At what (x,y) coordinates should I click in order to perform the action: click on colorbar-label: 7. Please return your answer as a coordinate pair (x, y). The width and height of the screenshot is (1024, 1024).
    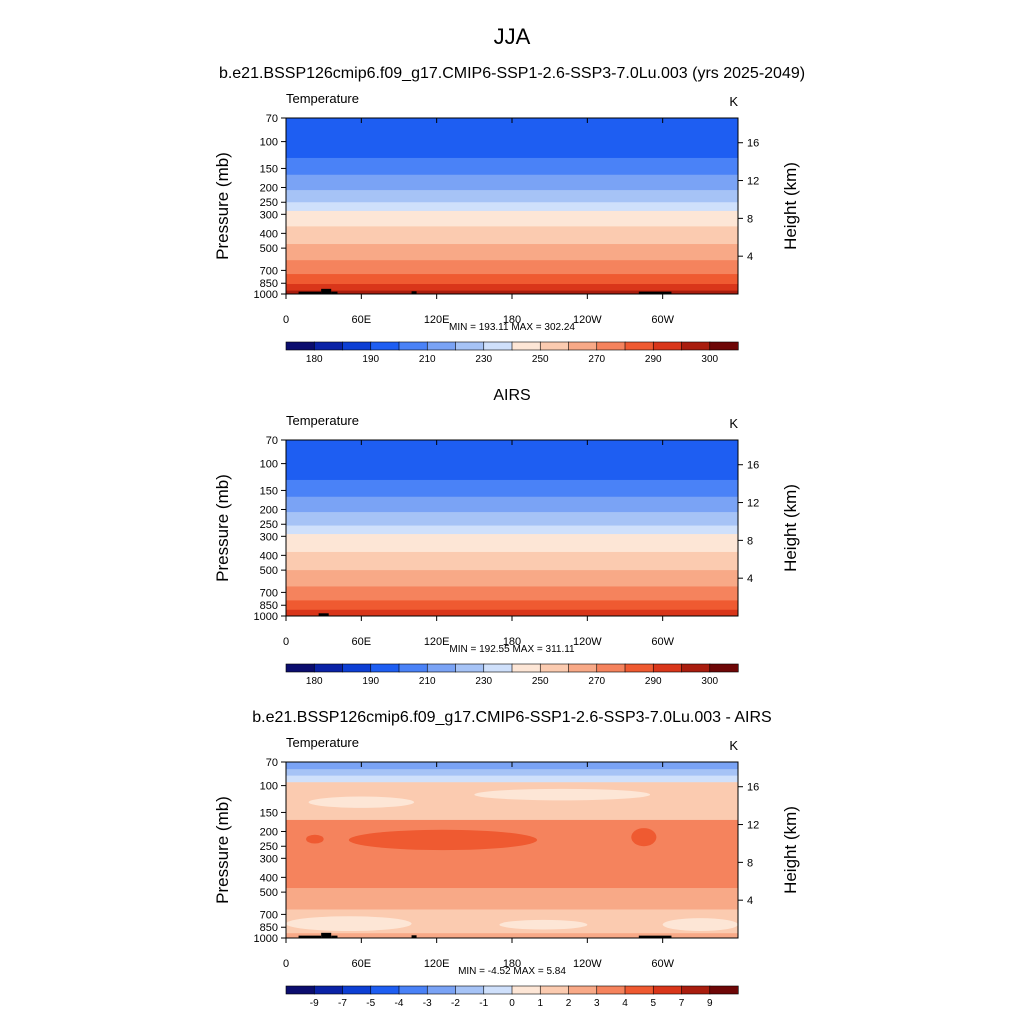
    Looking at the image, I should click on (682, 1003).